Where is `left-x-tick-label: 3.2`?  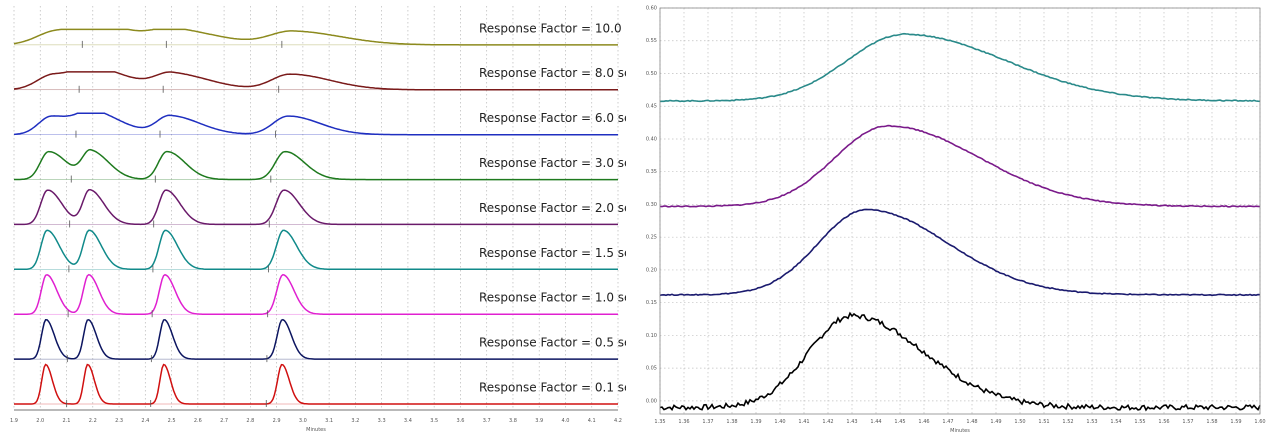 left-x-tick-label: 3.2 is located at coordinates (355, 421).